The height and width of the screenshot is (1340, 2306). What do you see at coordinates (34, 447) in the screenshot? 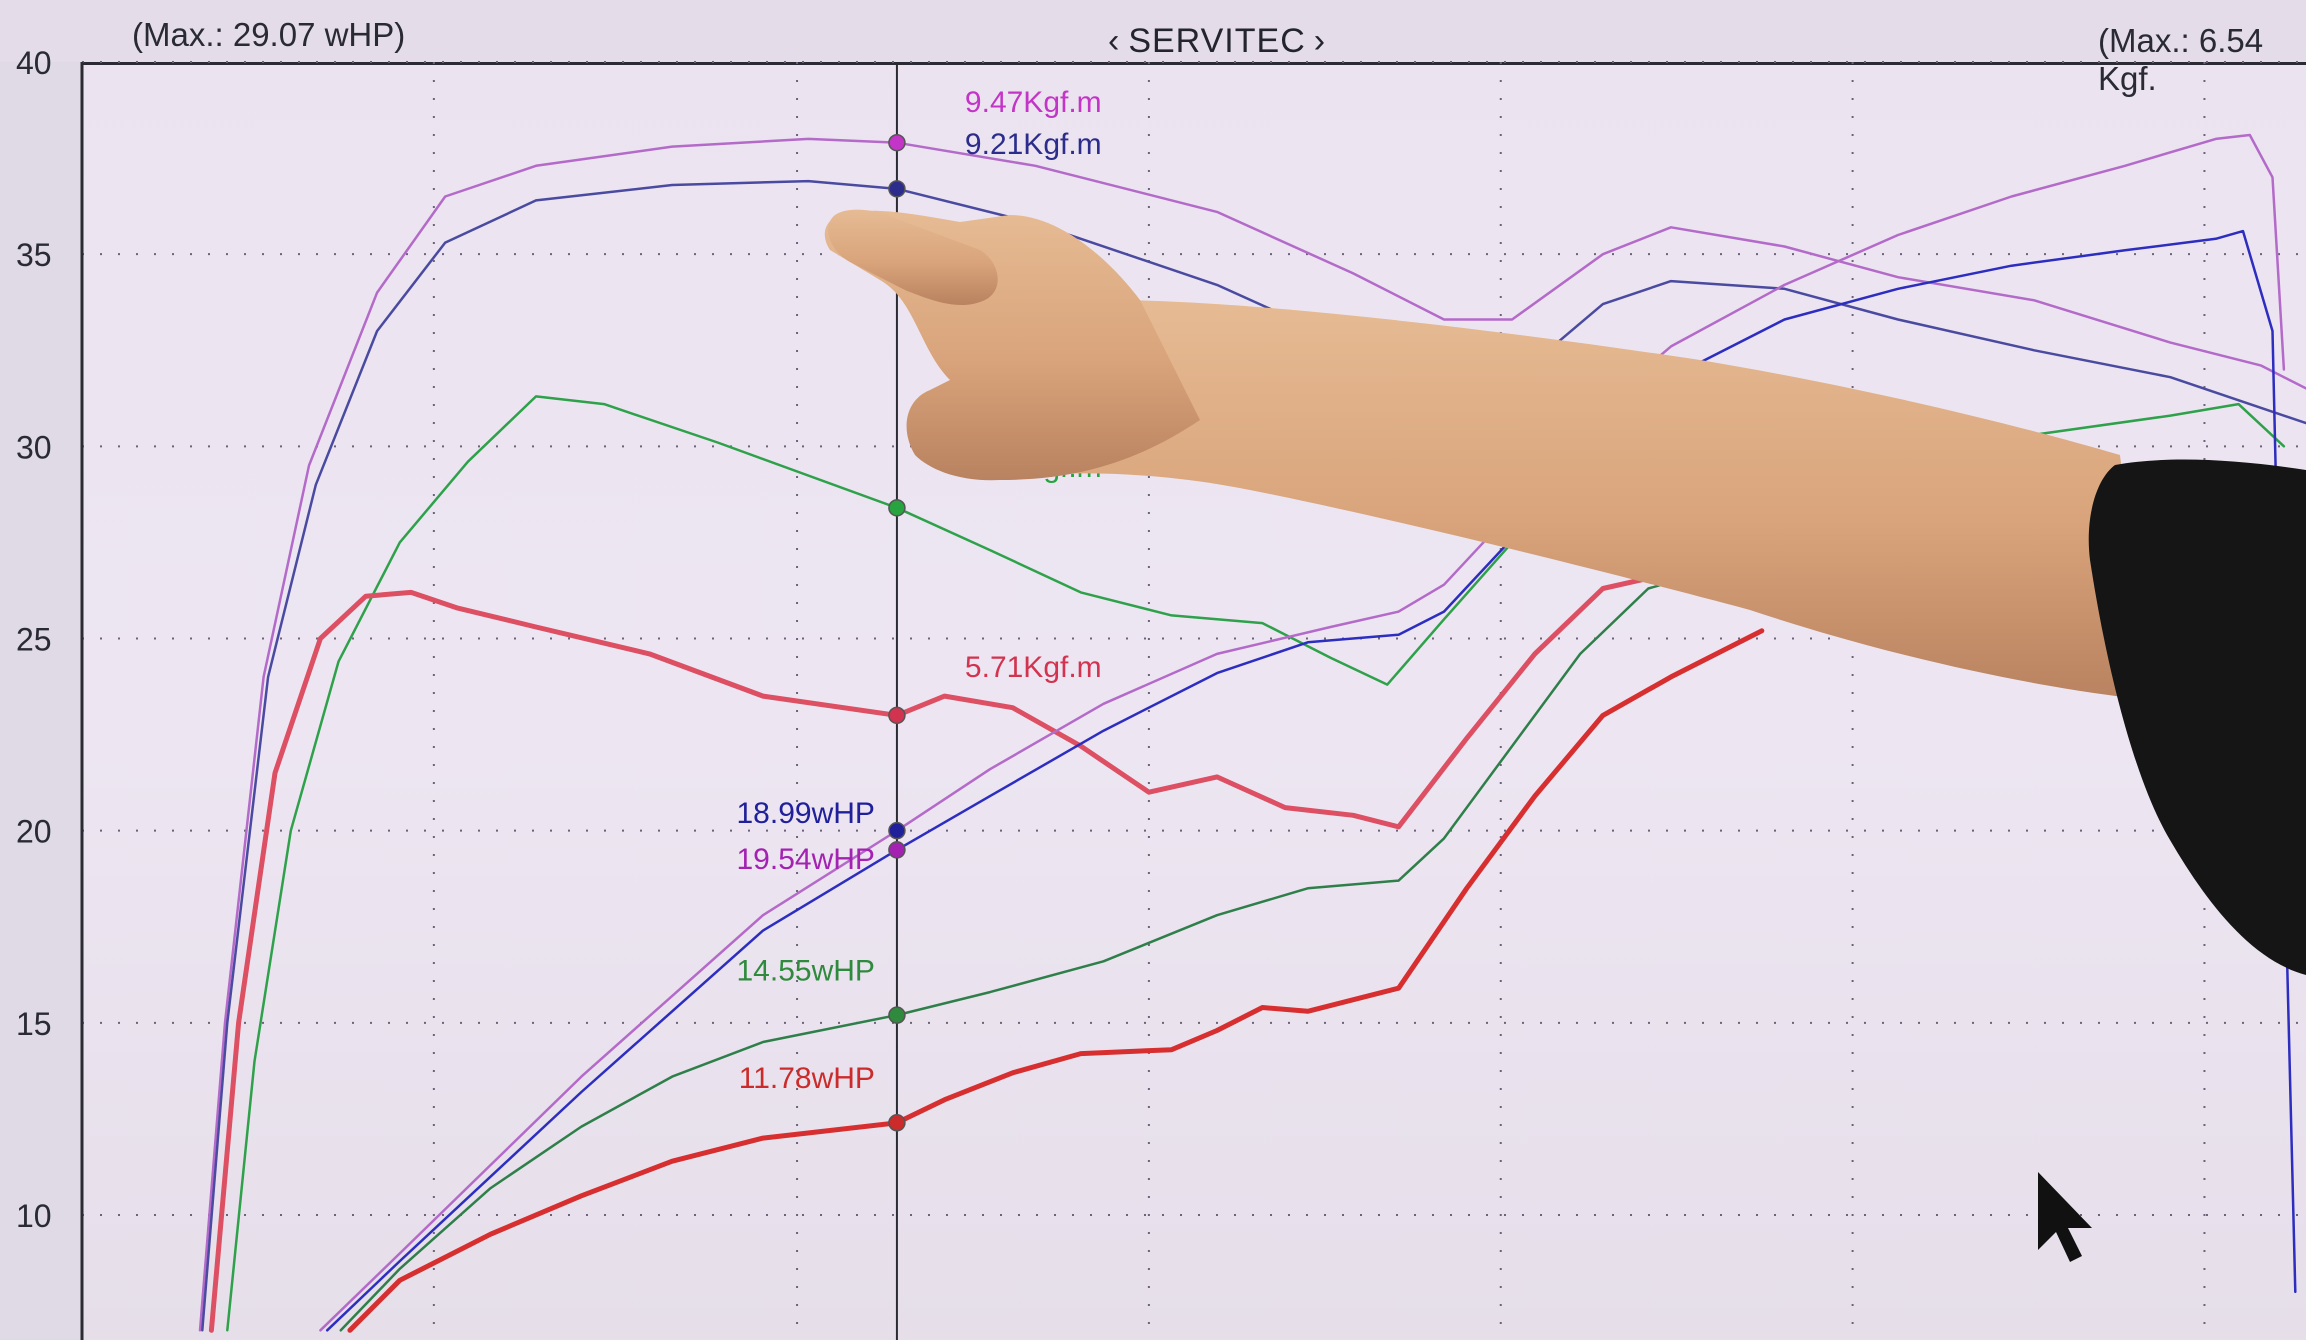
I see `y-tick-label: 30` at bounding box center [34, 447].